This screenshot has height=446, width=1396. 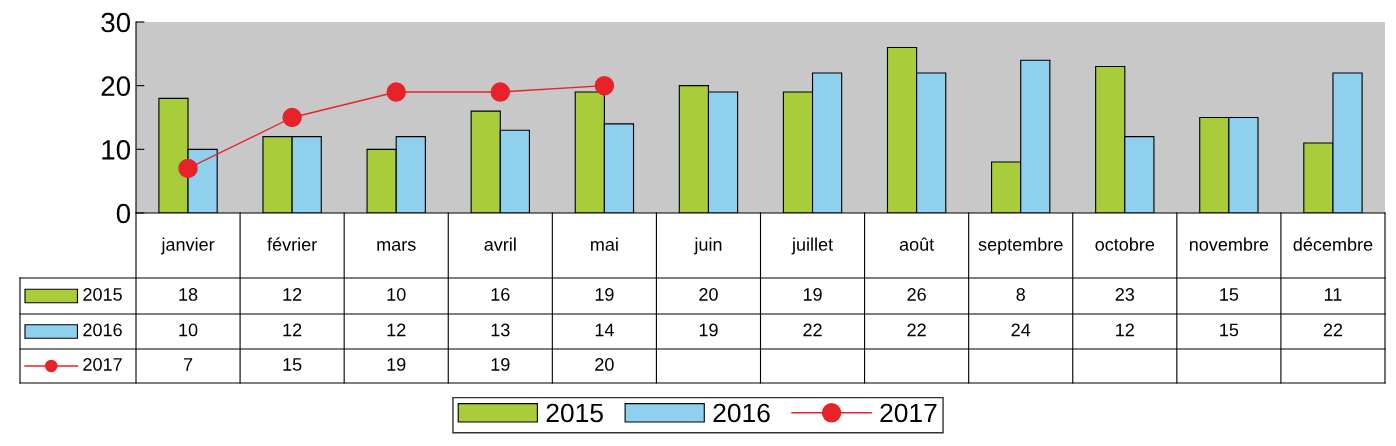 I want to click on x-tick-label: mai, so click(x=604, y=244).